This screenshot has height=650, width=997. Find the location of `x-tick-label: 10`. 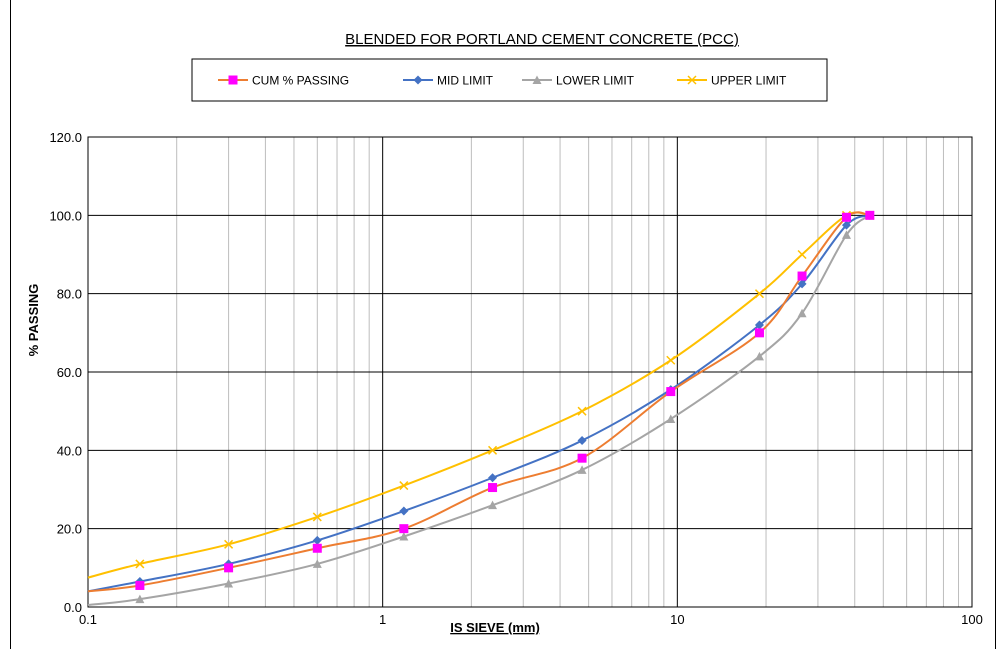

x-tick-label: 10 is located at coordinates (677, 619).